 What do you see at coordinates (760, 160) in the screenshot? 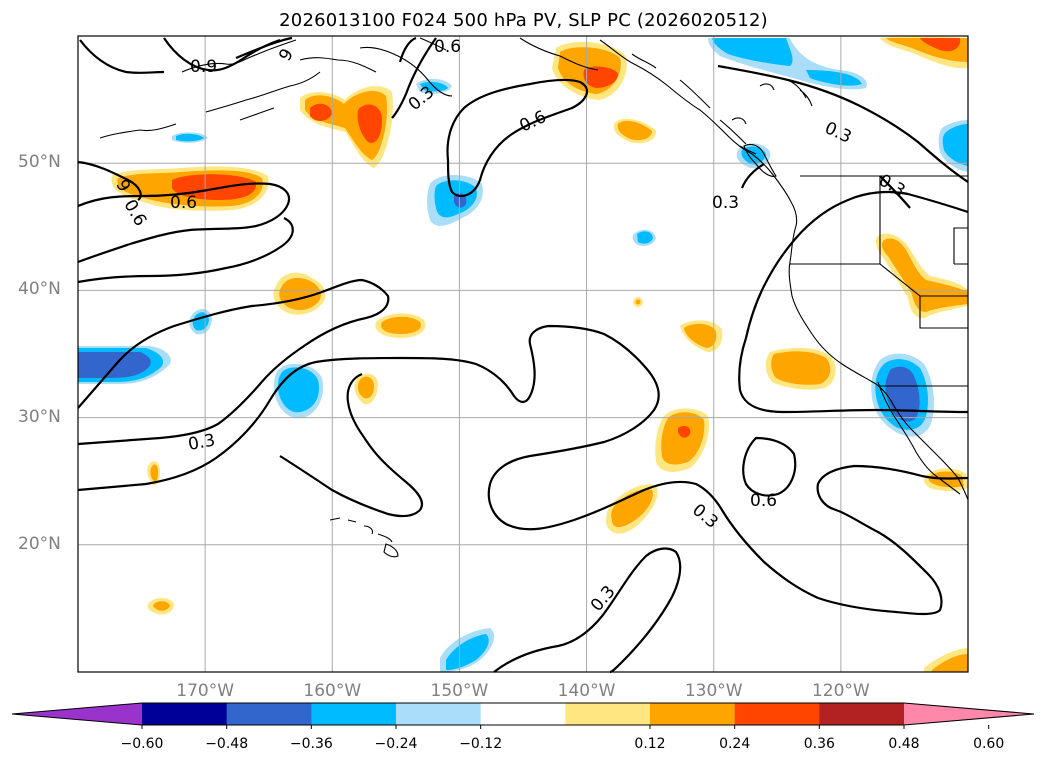
I see `vancouver-island` at bounding box center [760, 160].